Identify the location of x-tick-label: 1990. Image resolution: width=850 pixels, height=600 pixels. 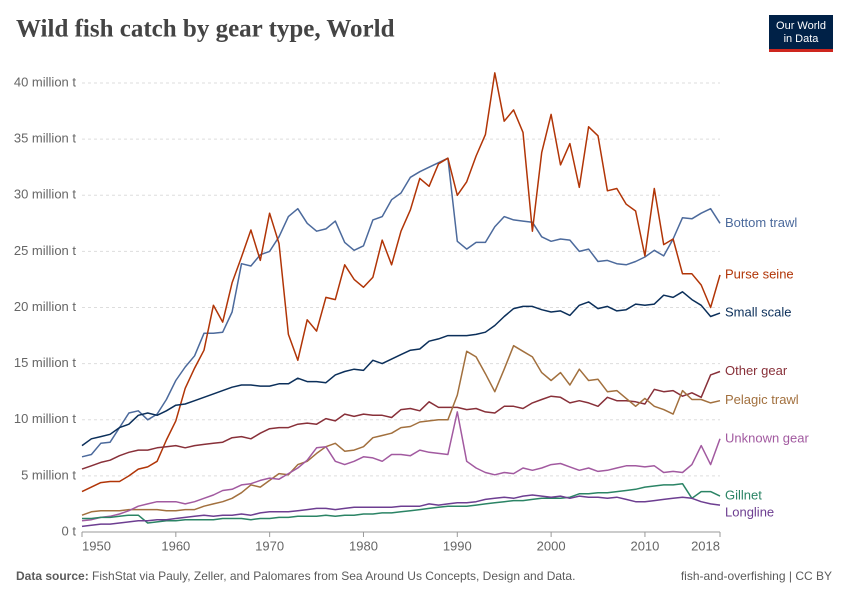
(457, 545).